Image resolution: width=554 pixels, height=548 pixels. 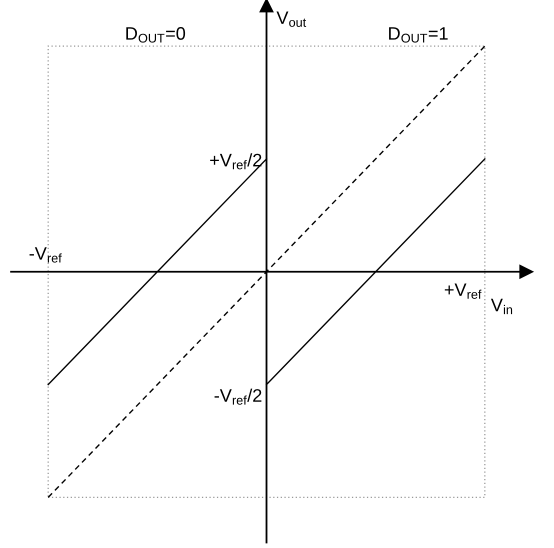 I want to click on text: D$_{OUT}$=0, so click(x=156, y=35).